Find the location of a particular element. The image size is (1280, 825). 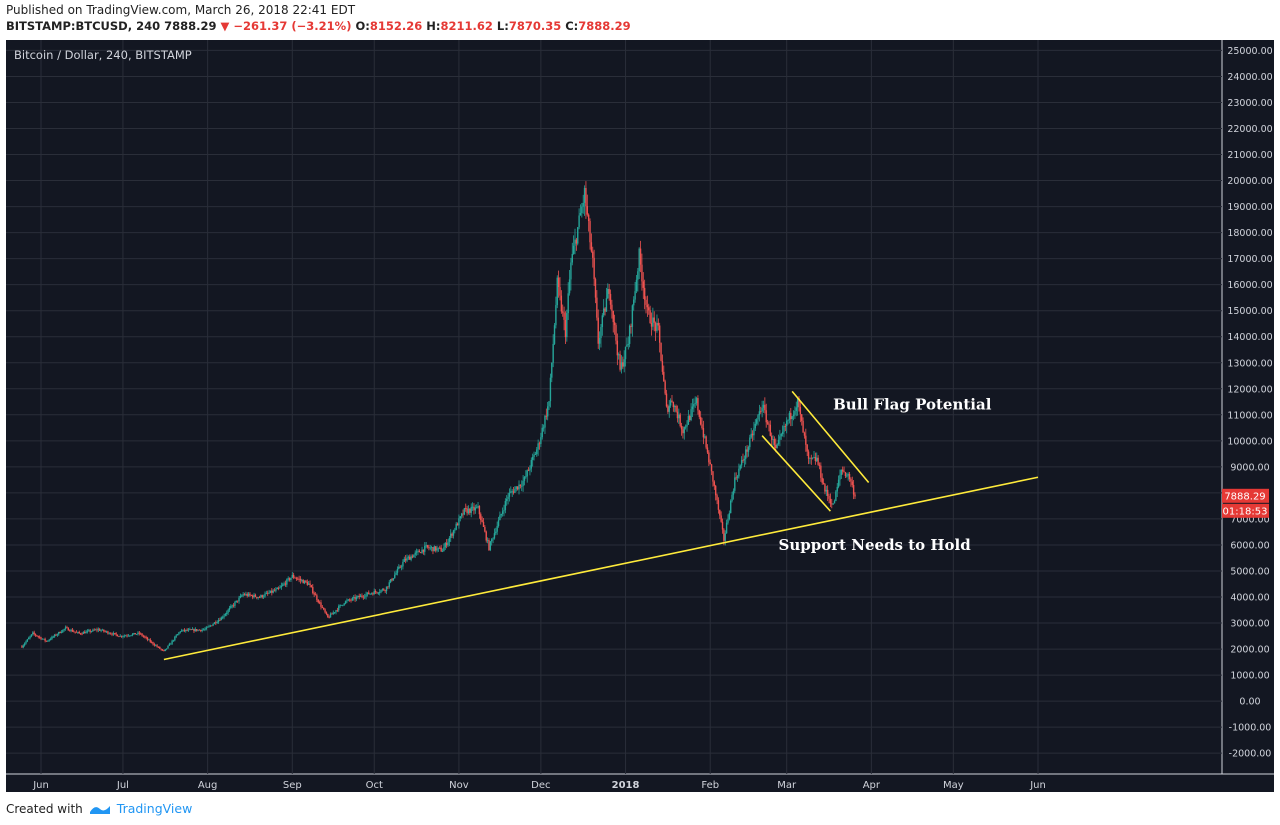

flag-lower is located at coordinates (796, 473).